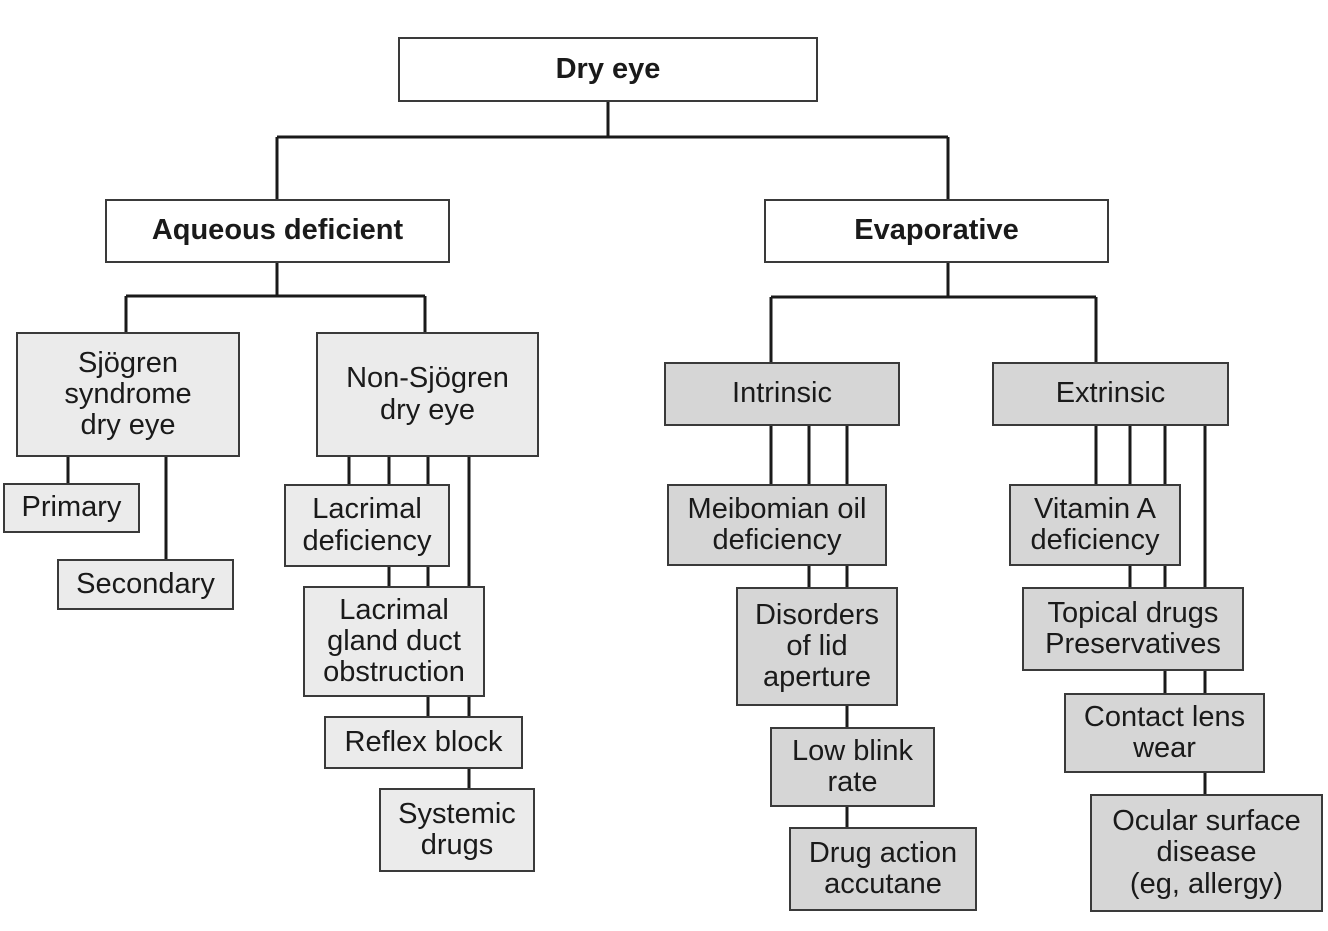 Image resolution: width=1328 pixels, height=931 pixels. I want to click on node-intrinsic-label: Intrinsic, so click(782, 393).